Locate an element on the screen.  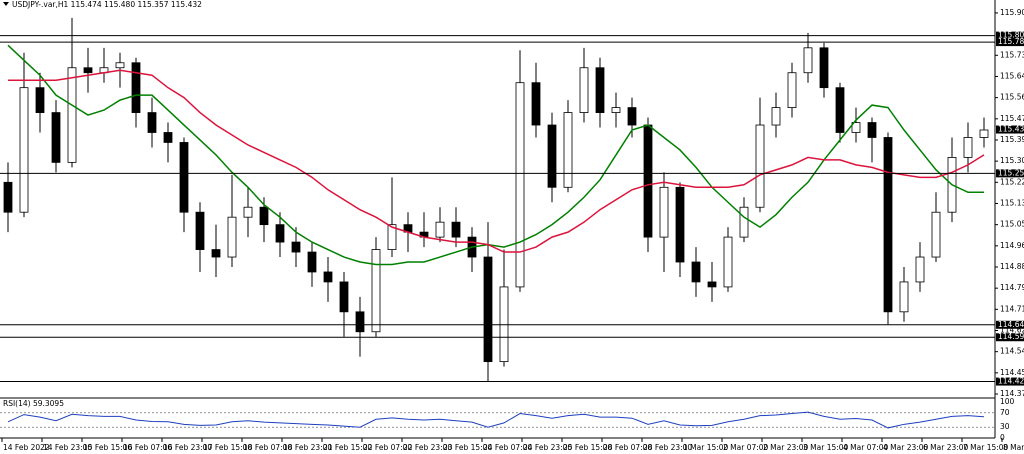
y-tick-label: 114.965 is located at coordinates (1012, 245).